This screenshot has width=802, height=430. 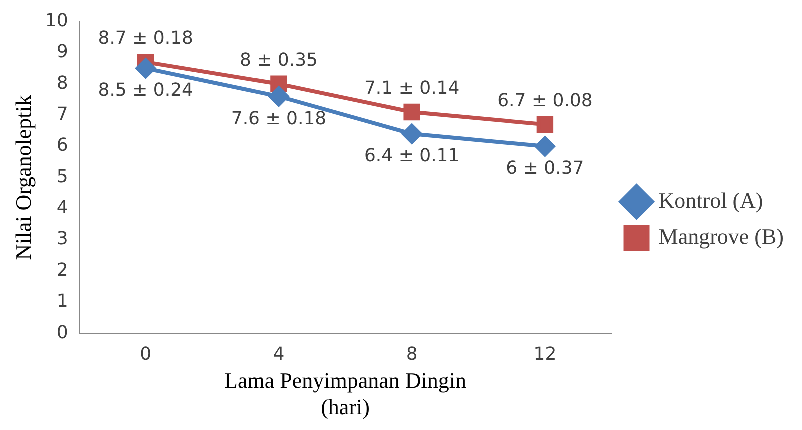 I want to click on y-tick-label: 8, so click(x=62, y=83).